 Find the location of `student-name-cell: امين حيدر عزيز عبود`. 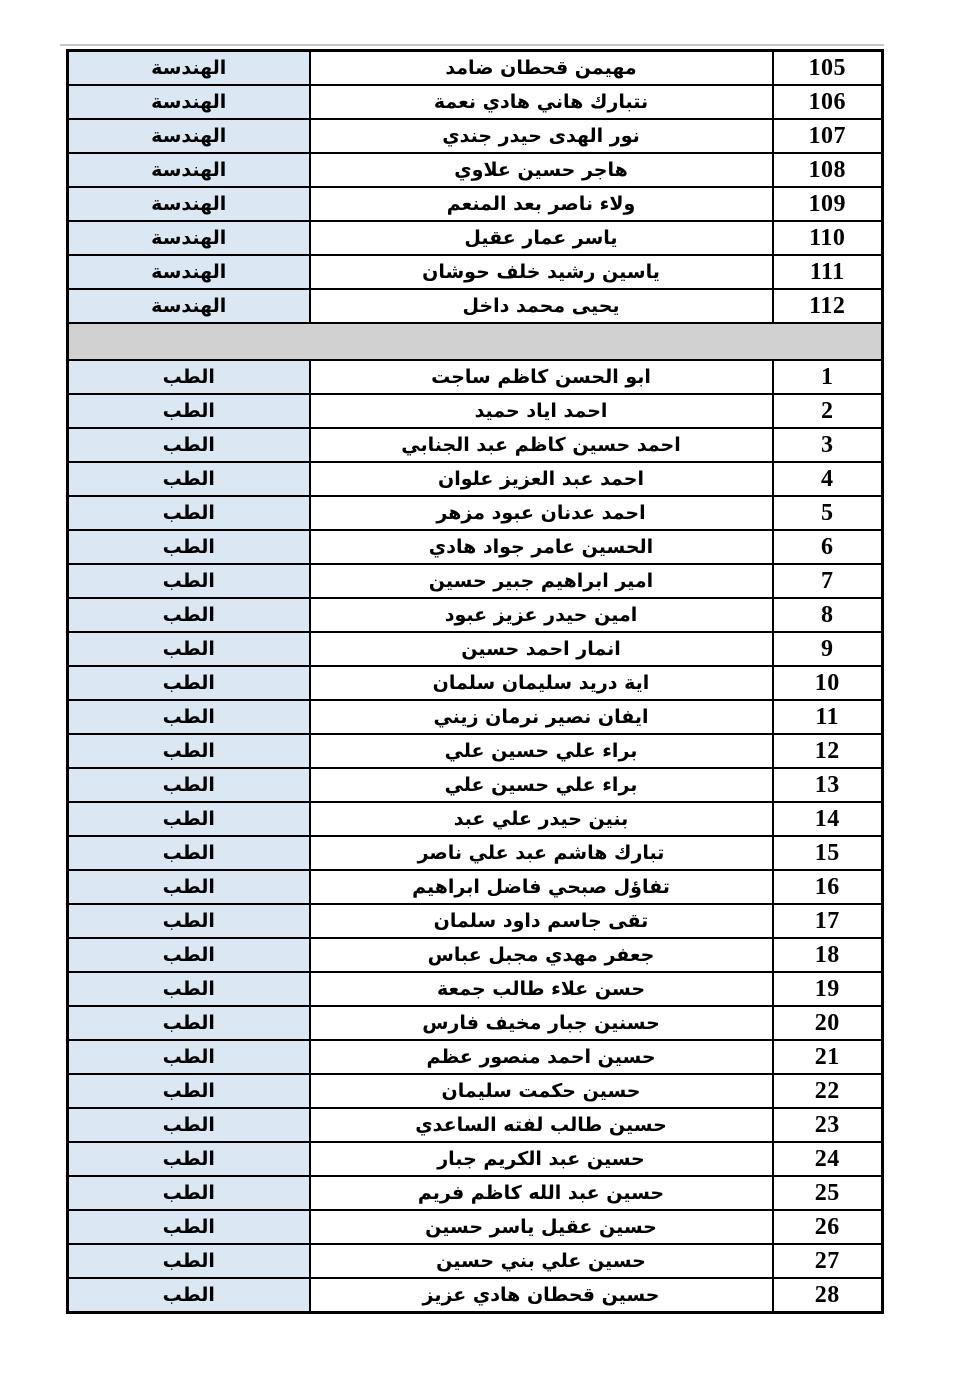

student-name-cell: امين حيدر عزيز عبود is located at coordinates (541, 615).